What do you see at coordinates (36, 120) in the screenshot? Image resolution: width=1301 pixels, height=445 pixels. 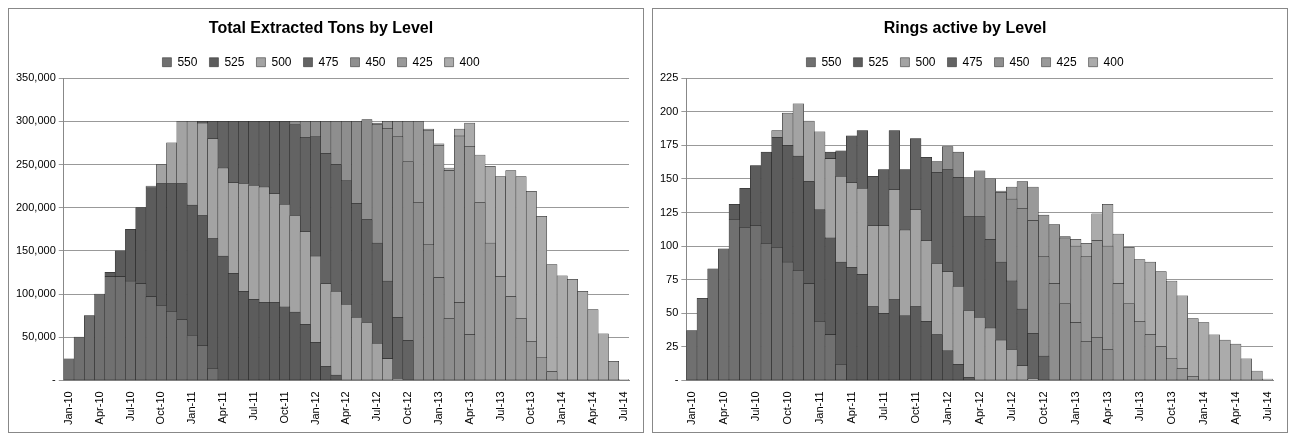 I see `y-tick-label: 300,000` at bounding box center [36, 120].